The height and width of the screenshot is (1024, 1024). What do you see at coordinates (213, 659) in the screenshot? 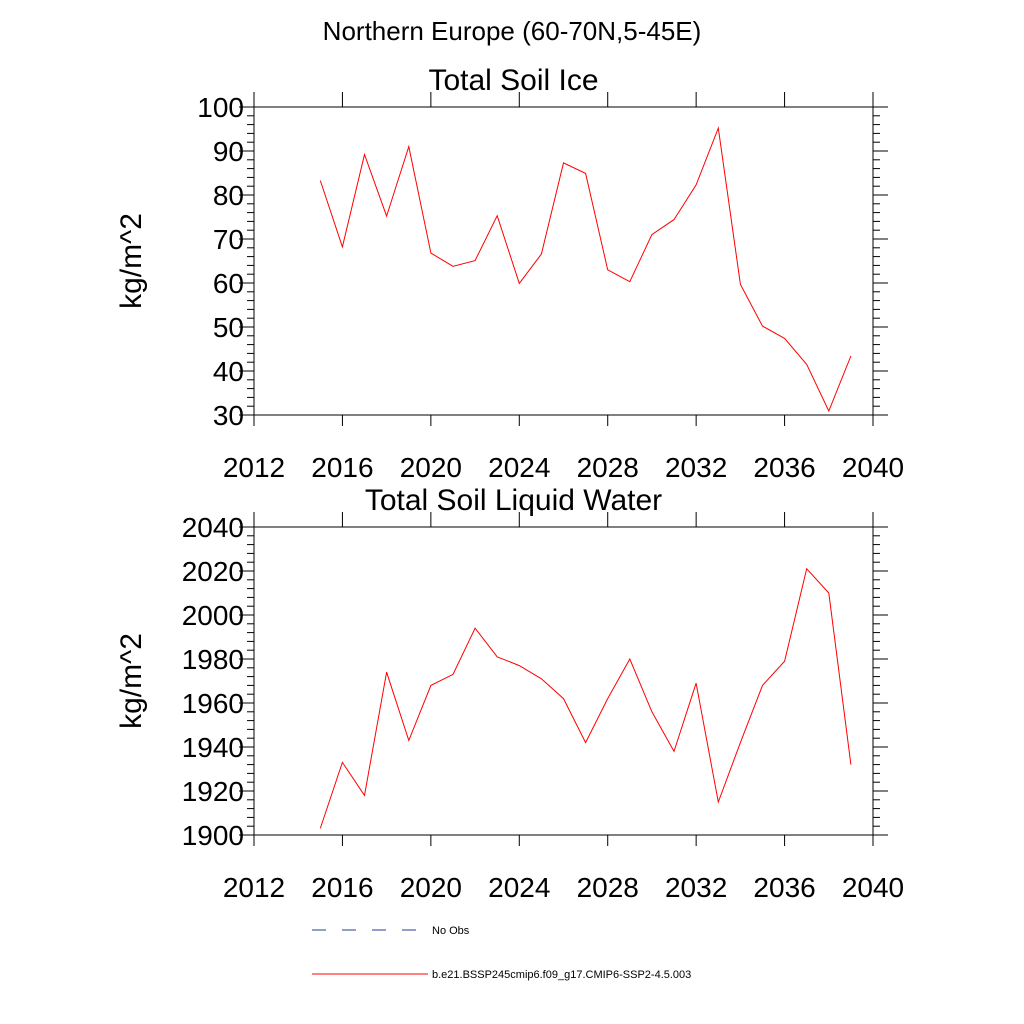
I see `panel-2-y-tick-label: 1980` at bounding box center [213, 659].